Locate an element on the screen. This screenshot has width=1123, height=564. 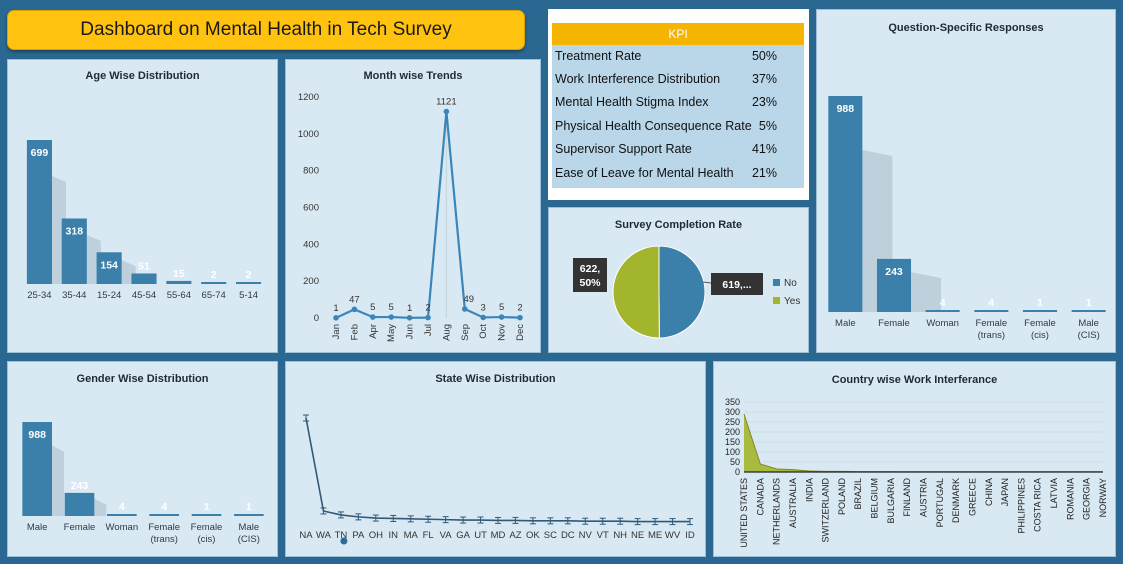
x-tick-label: NORWAY is located at coordinates (1103, 497).